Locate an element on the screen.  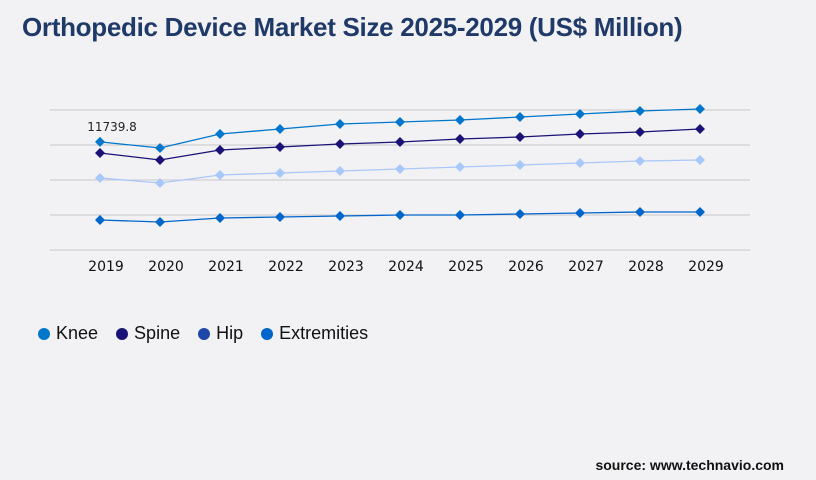
legend: Knee Spine Hip Extremities is located at coordinates (203, 333).